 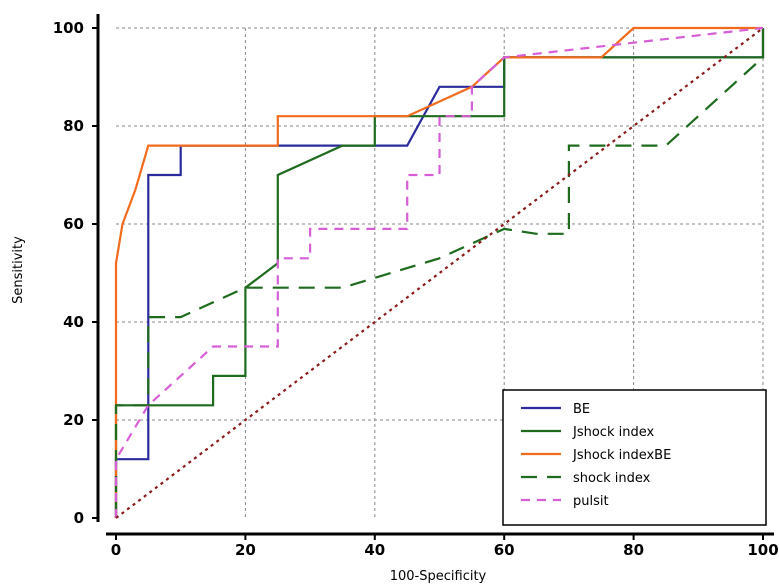 I want to click on y-tick-label: 80, so click(x=73, y=126).